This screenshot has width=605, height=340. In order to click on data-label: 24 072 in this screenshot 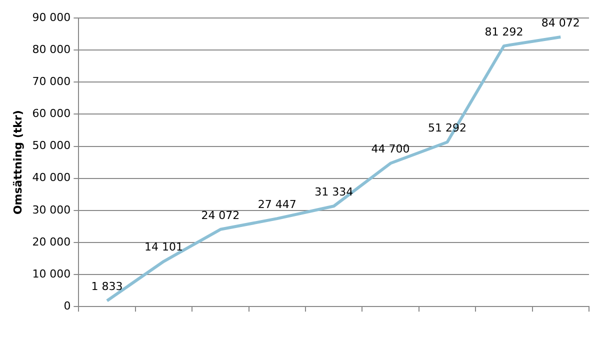, I will do `click(220, 215)`.